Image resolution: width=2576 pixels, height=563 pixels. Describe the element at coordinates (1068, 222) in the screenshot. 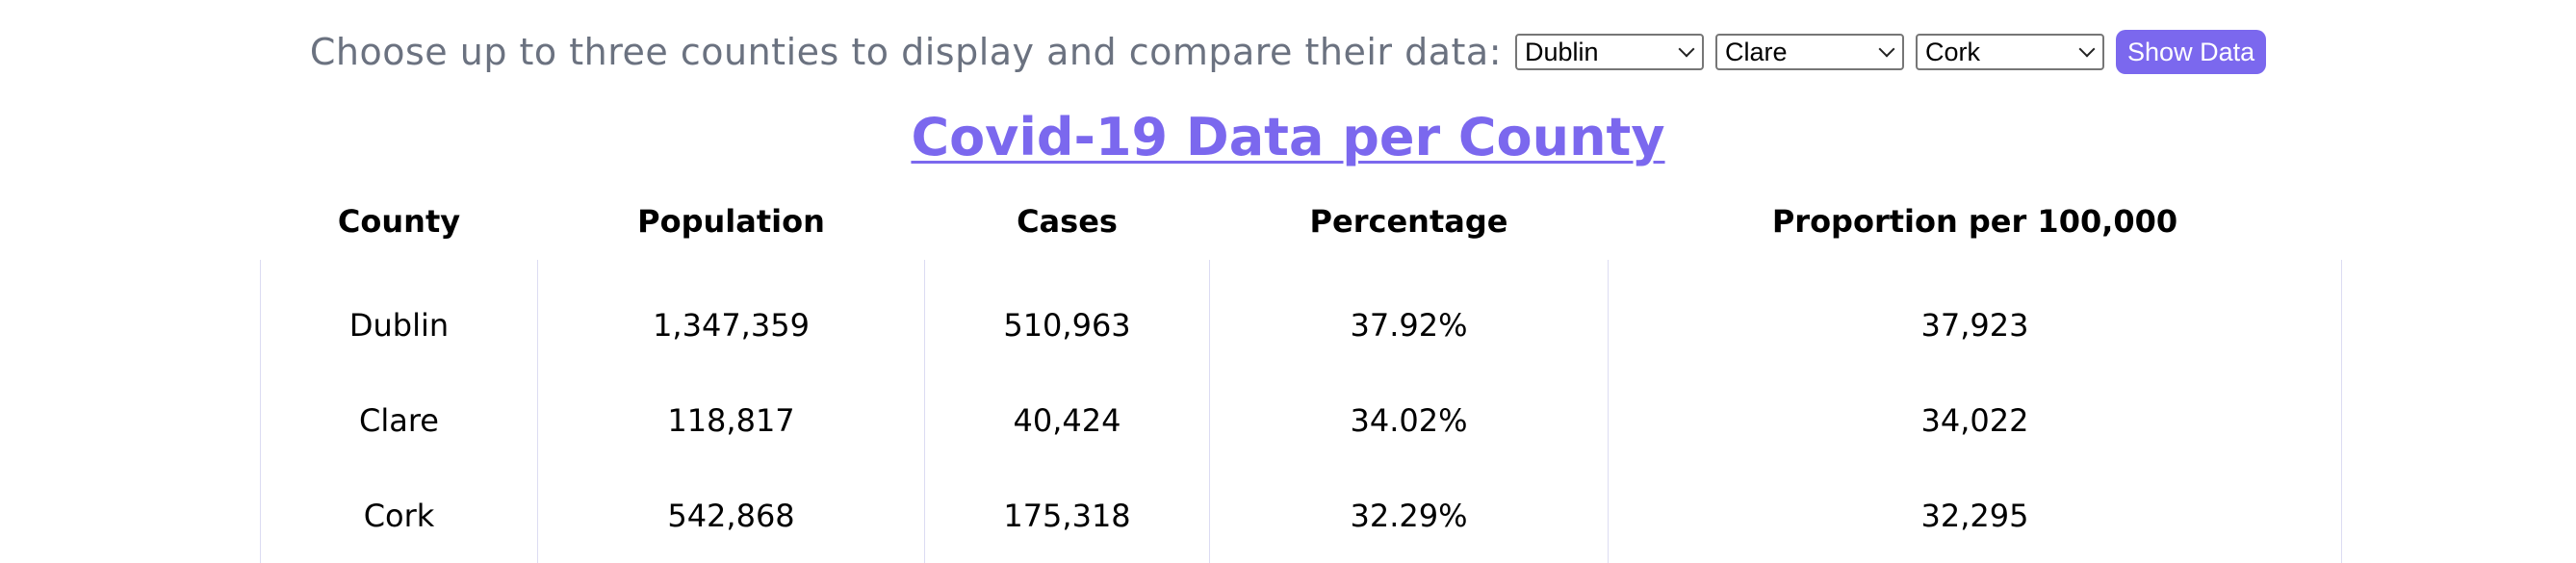

I see `header-cases: Cases` at that location.